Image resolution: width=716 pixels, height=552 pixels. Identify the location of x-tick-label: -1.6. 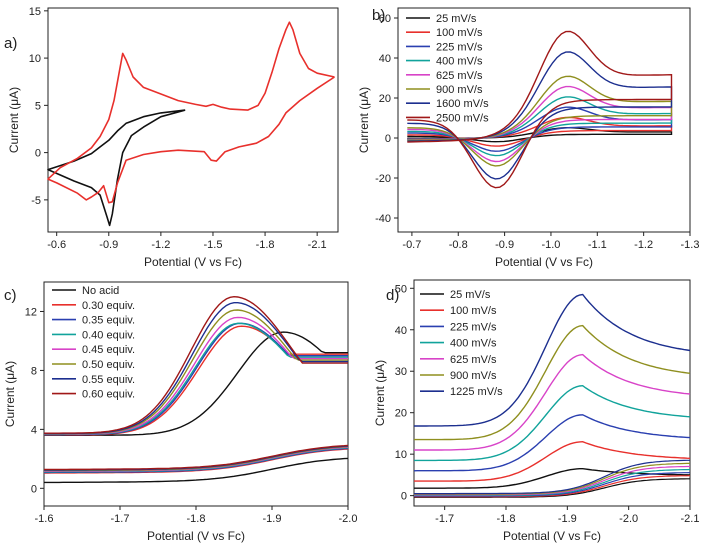
(44, 519).